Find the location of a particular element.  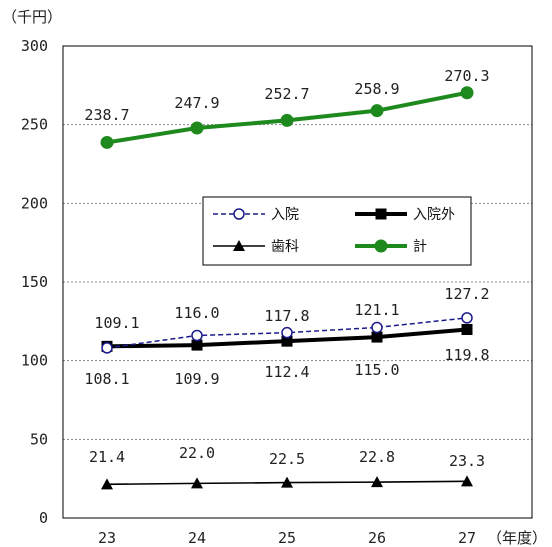

data-label: 238.7 is located at coordinates (106, 115).